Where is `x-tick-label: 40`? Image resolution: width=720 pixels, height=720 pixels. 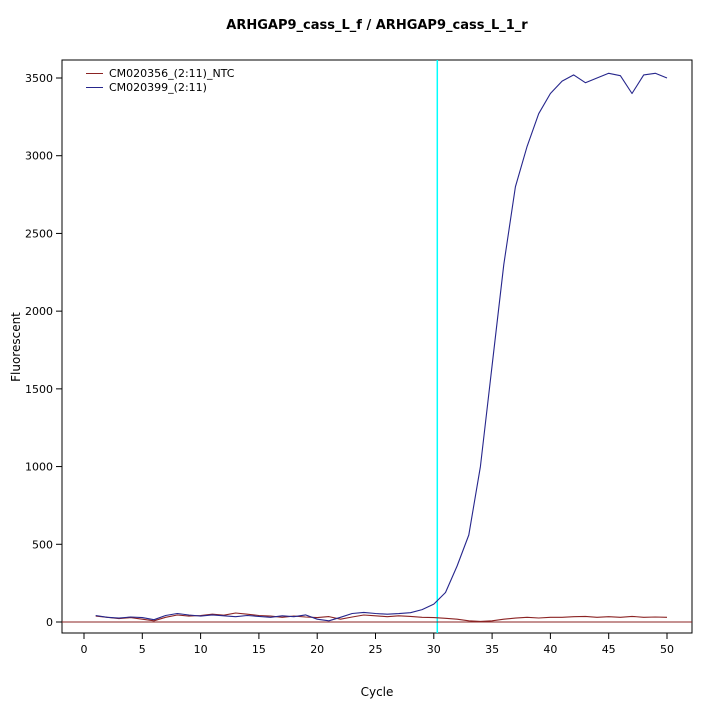
x-tick-label: 40 is located at coordinates (550, 649).